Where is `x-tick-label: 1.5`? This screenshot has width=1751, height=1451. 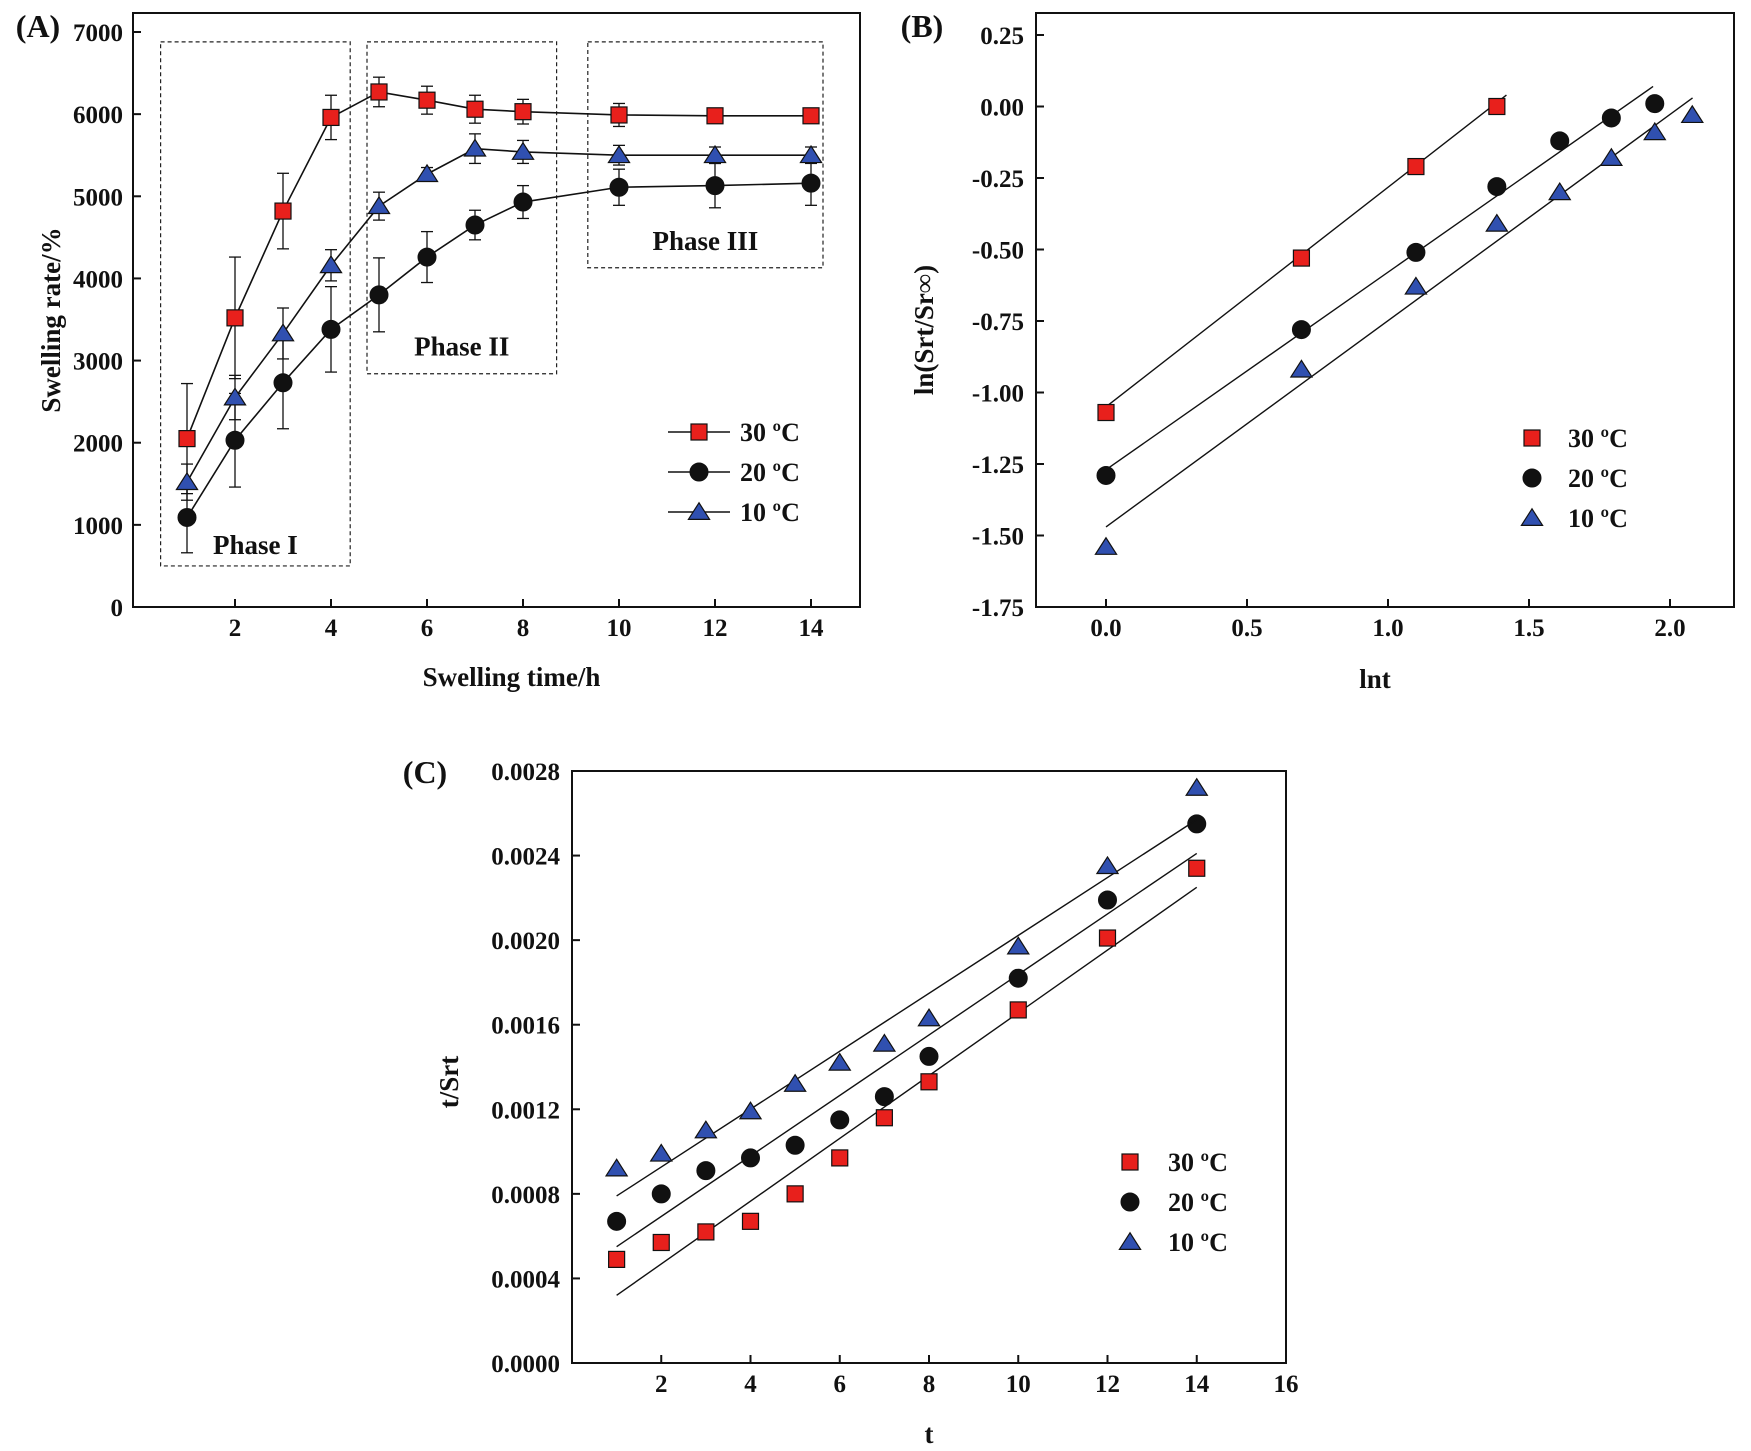 x-tick-label: 1.5 is located at coordinates (1528, 628).